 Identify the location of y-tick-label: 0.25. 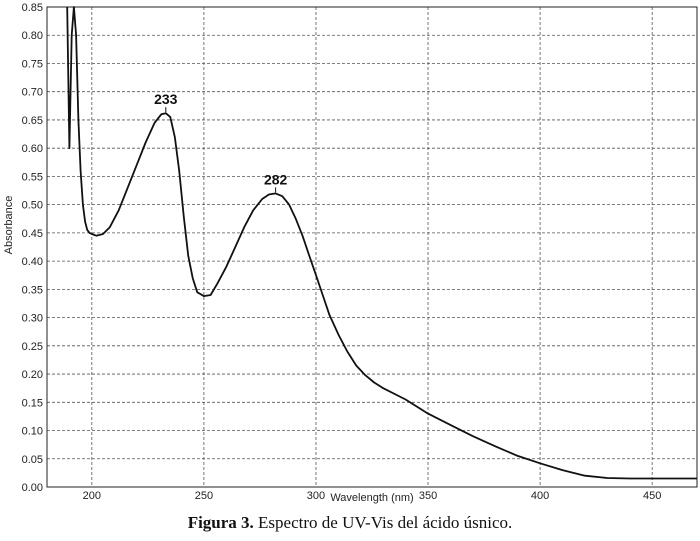
(32, 347).